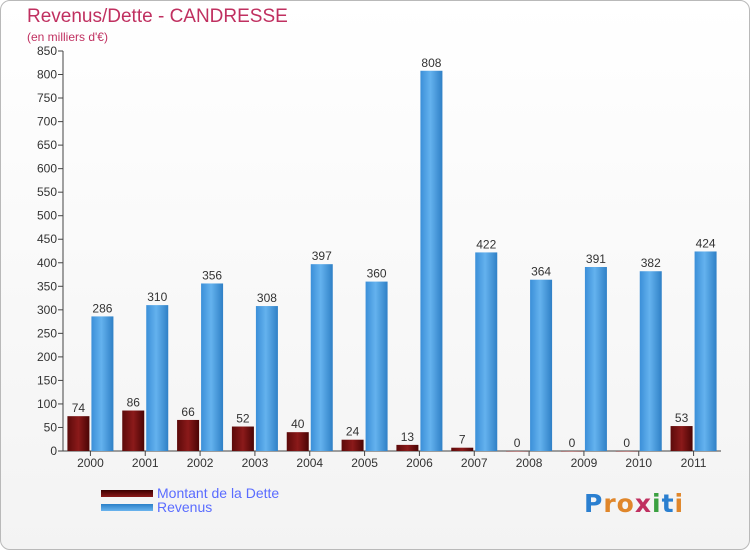 The image size is (750, 550). I want to click on data-label-debt: 24, so click(353, 432).